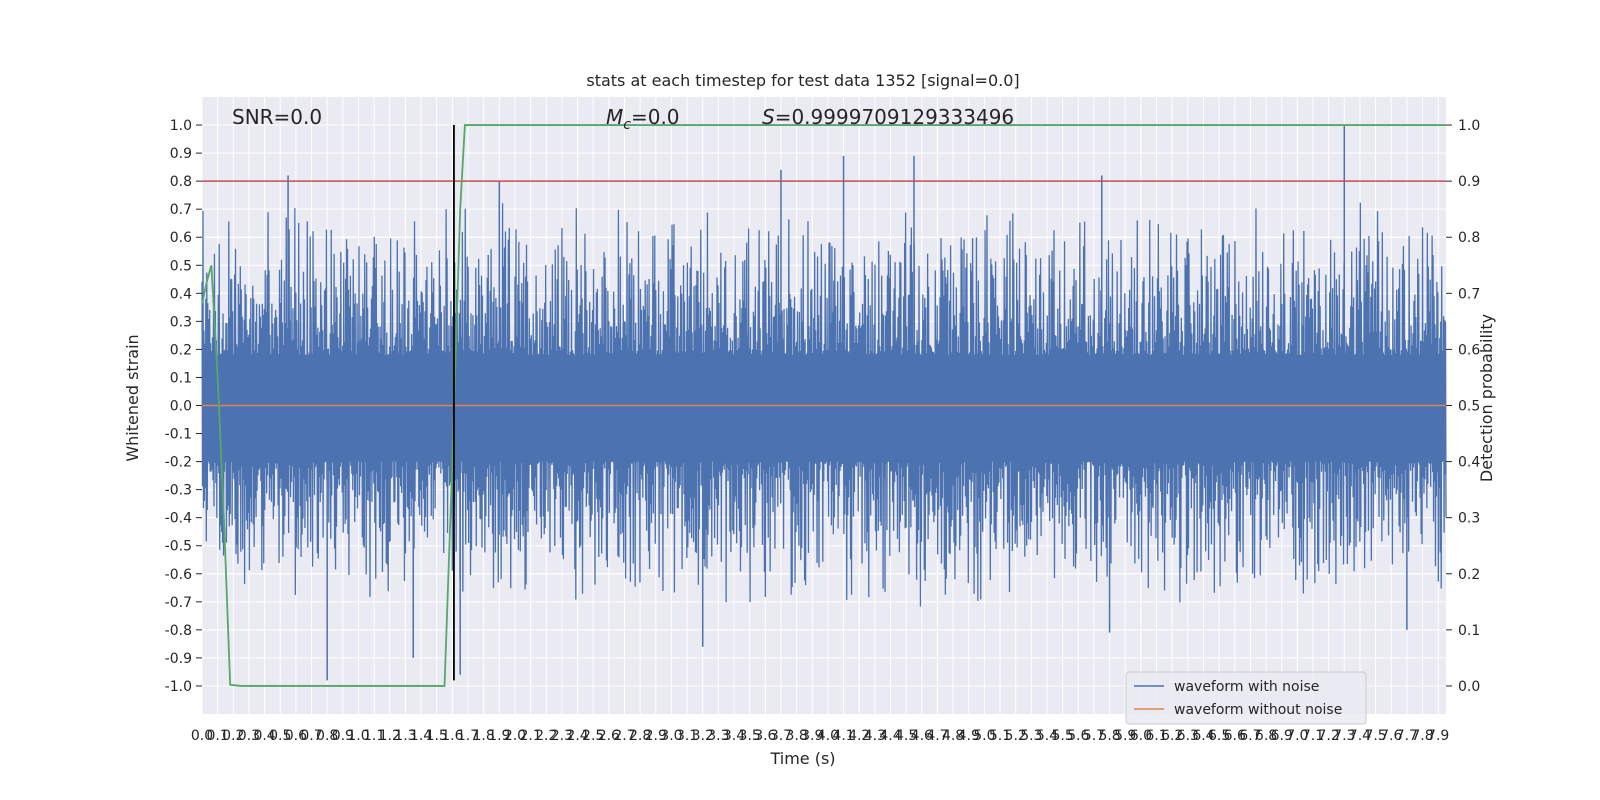  Describe the element at coordinates (178, 687) in the screenshot. I see `y-tick-label: -1.0` at that location.